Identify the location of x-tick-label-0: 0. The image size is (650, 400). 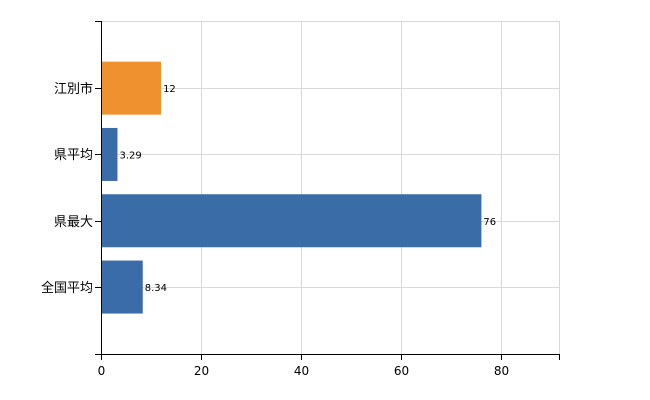
(102, 371).